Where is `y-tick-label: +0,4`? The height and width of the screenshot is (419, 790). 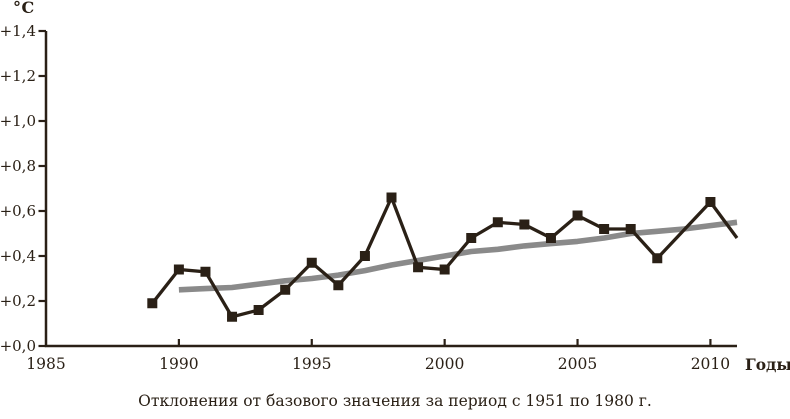
y-tick-label: +0,4 is located at coordinates (18, 256).